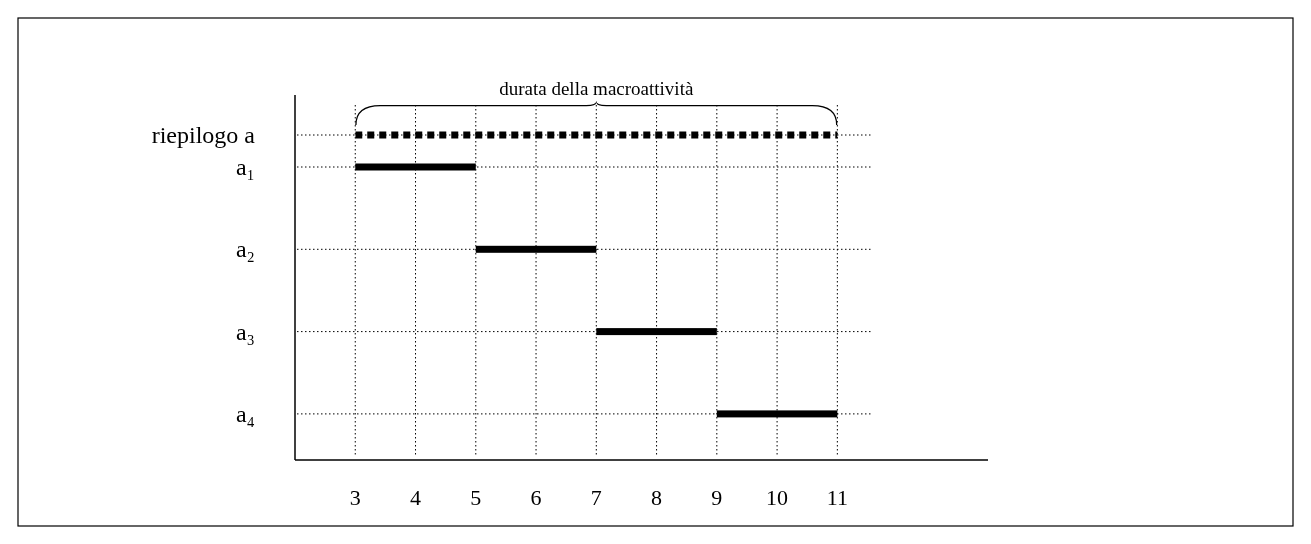  What do you see at coordinates (355, 497) in the screenshot?
I see `x-tick-label: 3` at bounding box center [355, 497].